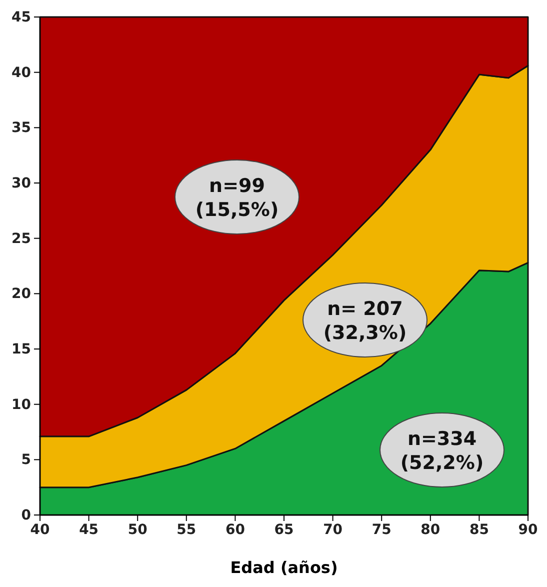 The height and width of the screenshot is (587, 547). What do you see at coordinates (479, 530) in the screenshot?
I see `x-tick-label: 85` at bounding box center [479, 530].